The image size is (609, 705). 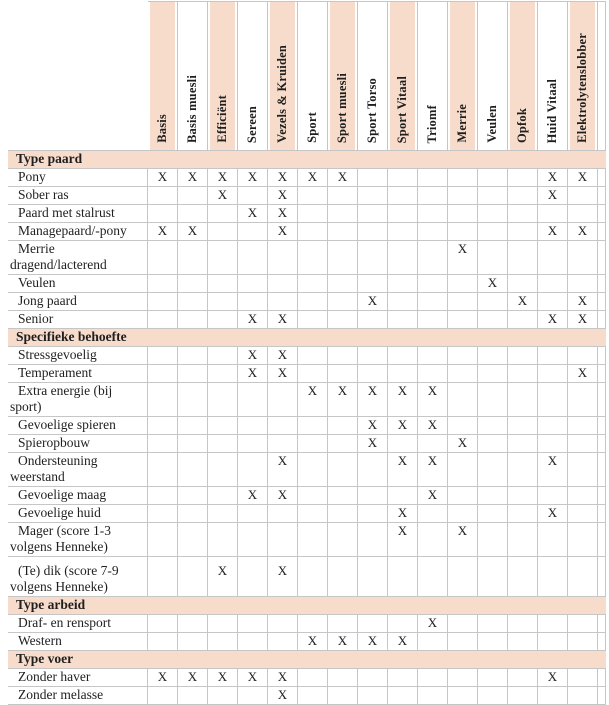 I want to click on column-header: Huid Vitaal, so click(x=553, y=75).